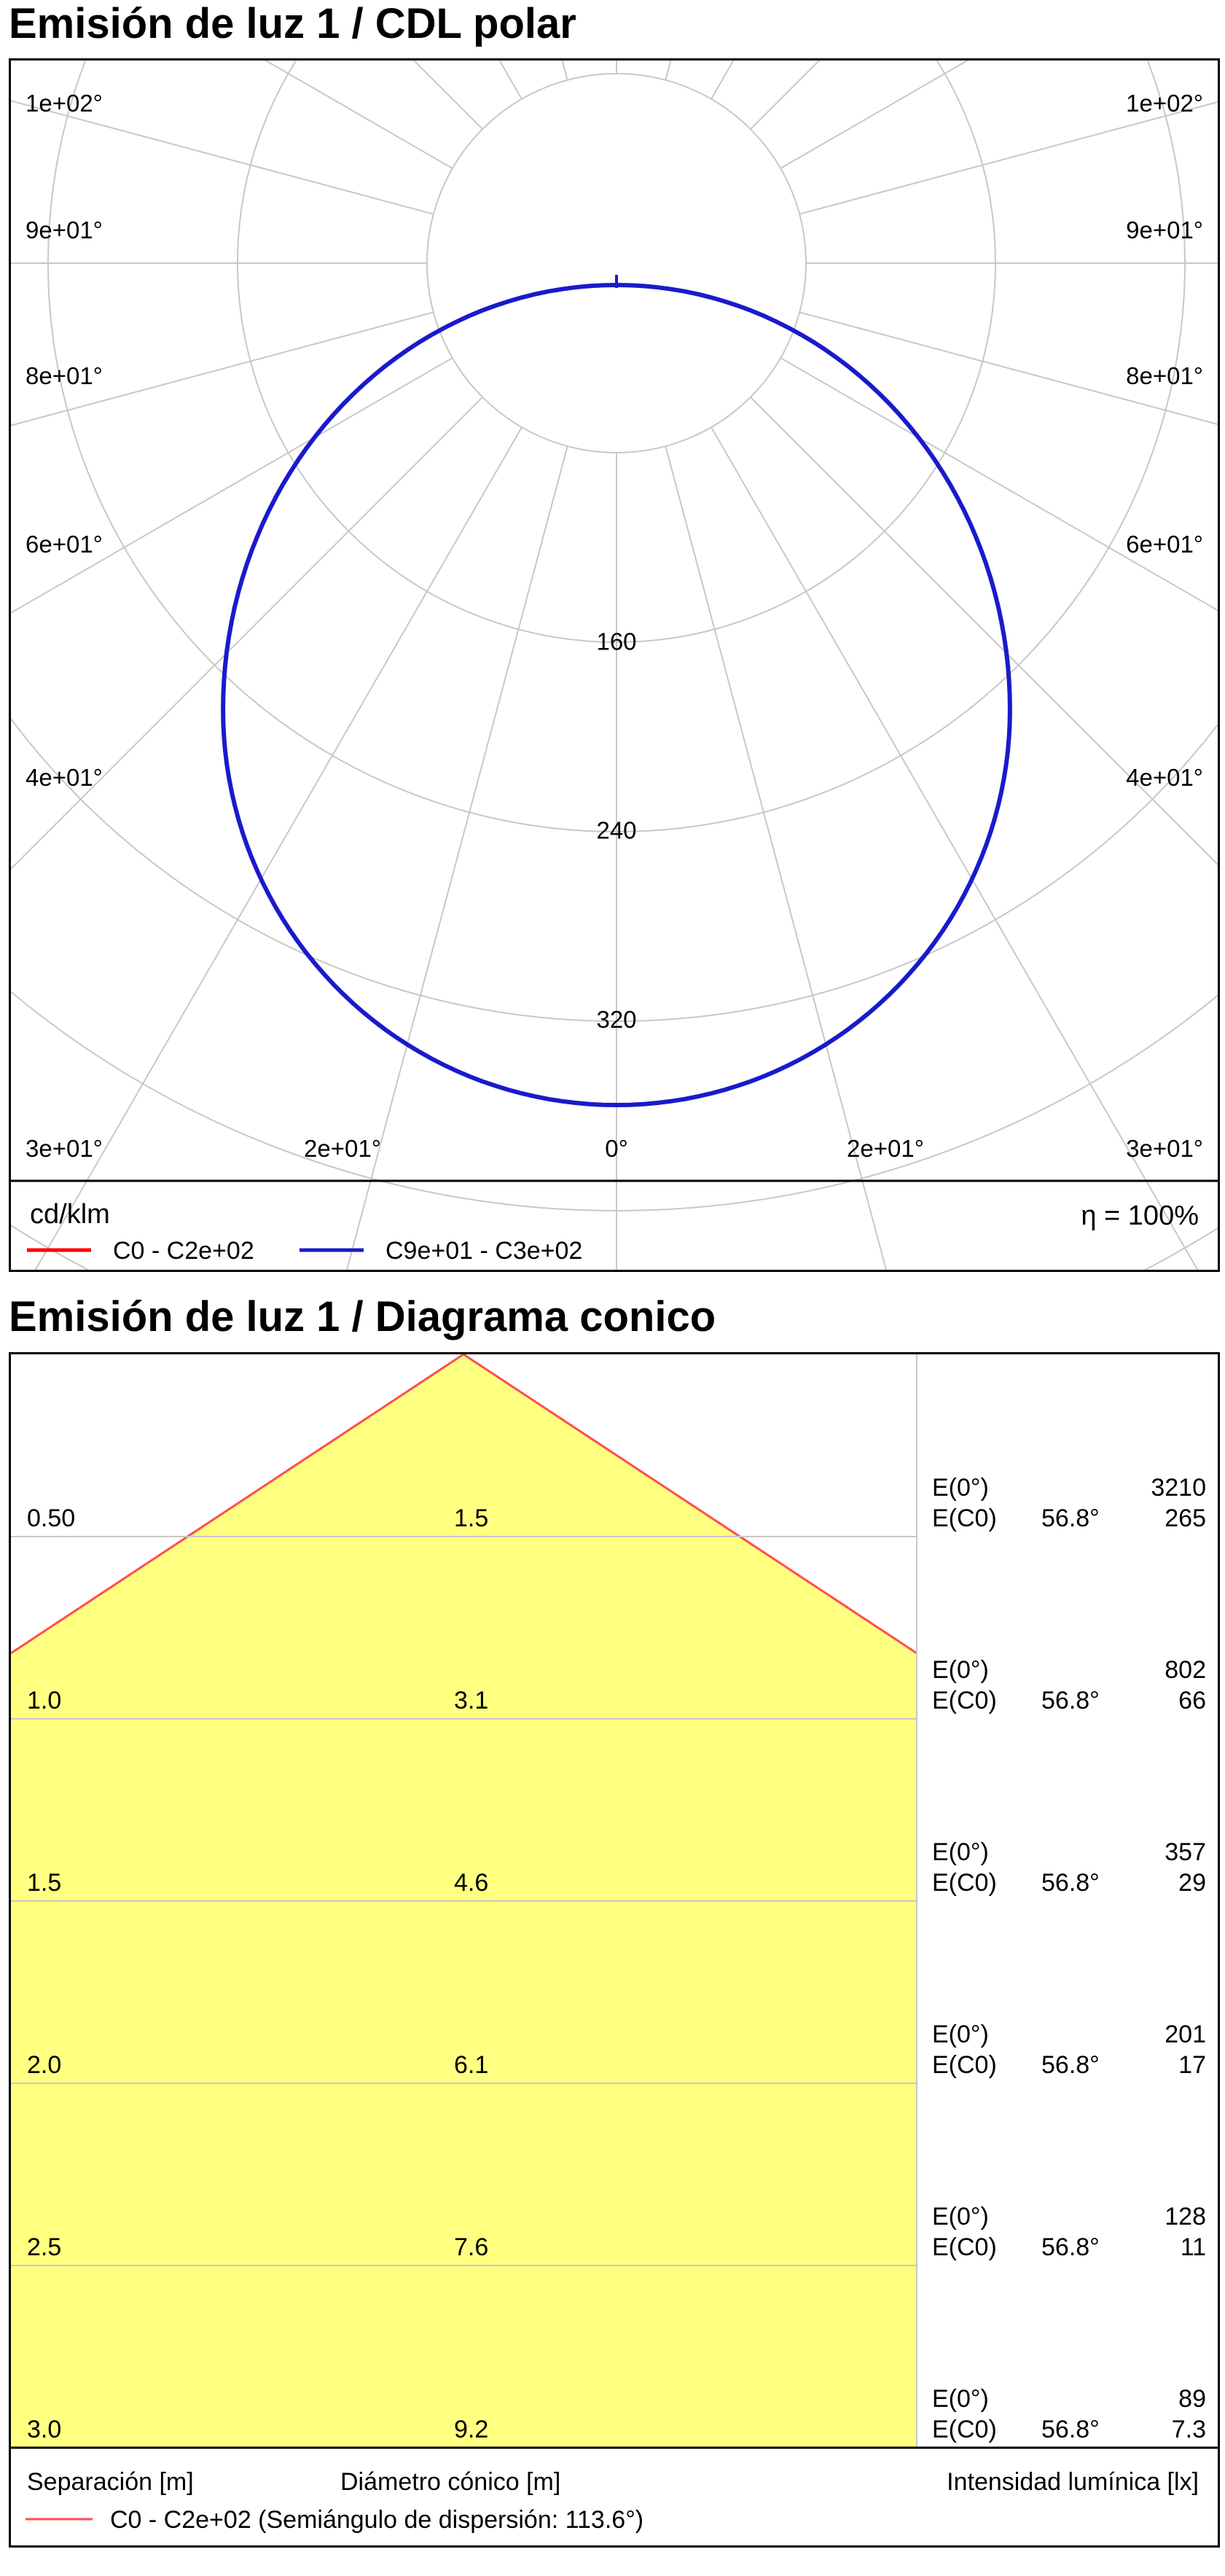 The width and height of the screenshot is (1225, 2576). I want to click on intensity-axis-label: Intensidad lumínica [lx], so click(1073, 2482).